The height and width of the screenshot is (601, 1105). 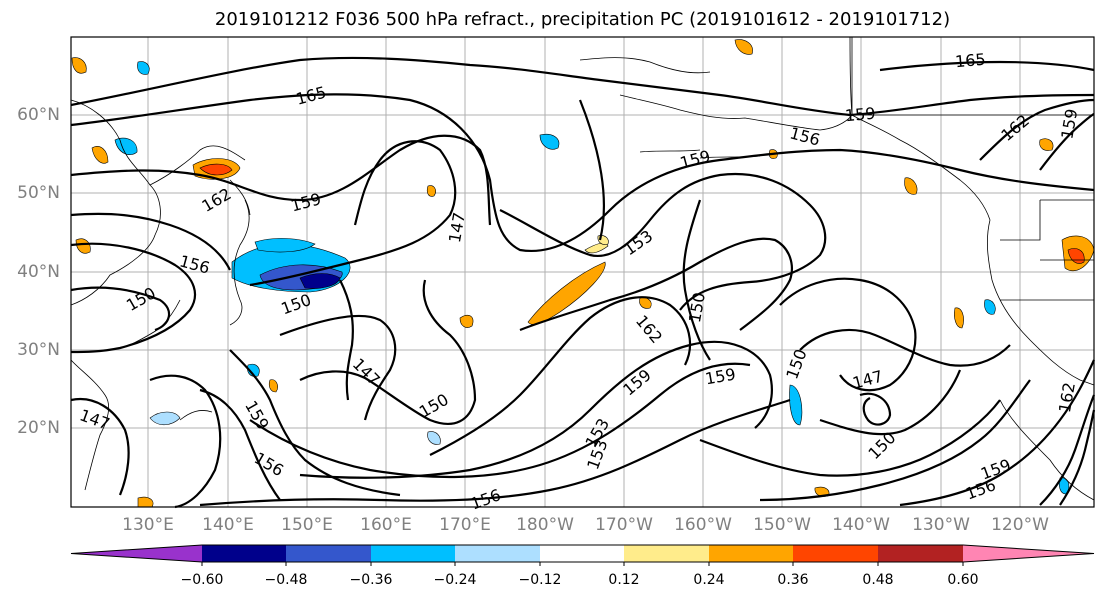 I want to click on lon-label: 160°W, so click(x=703, y=525).